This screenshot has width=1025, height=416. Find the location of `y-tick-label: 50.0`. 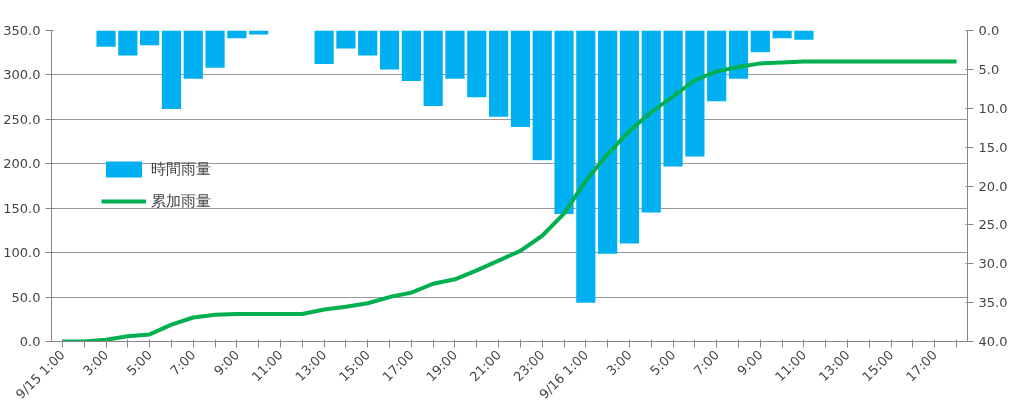

y-tick-label: 50.0 is located at coordinates (26, 297).